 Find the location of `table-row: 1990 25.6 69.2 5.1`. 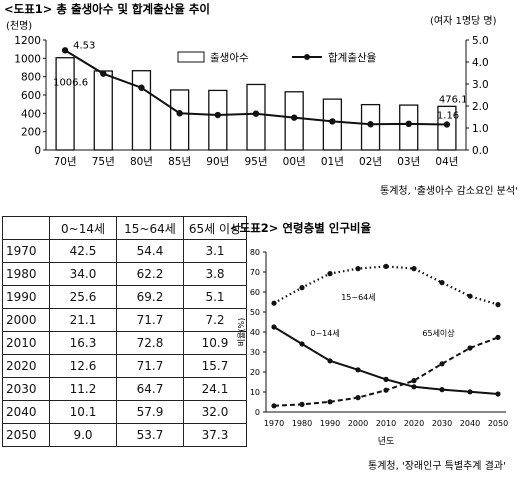

table-row: 1990 25.6 69.2 5.1 is located at coordinates (124, 297).